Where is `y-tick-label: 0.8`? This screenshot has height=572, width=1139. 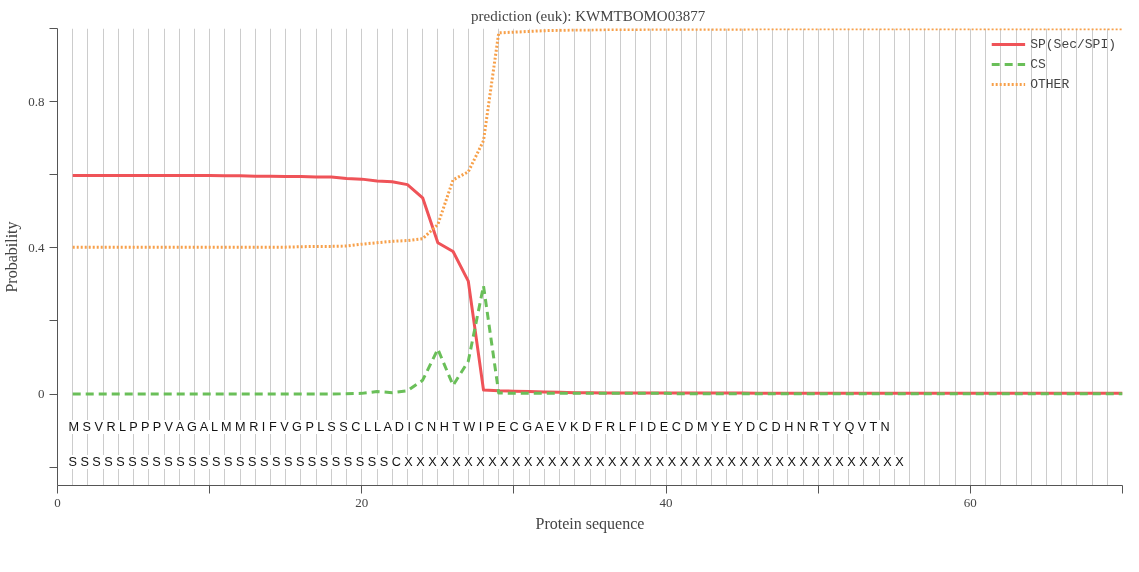 y-tick-label: 0.8 is located at coordinates (36, 101).